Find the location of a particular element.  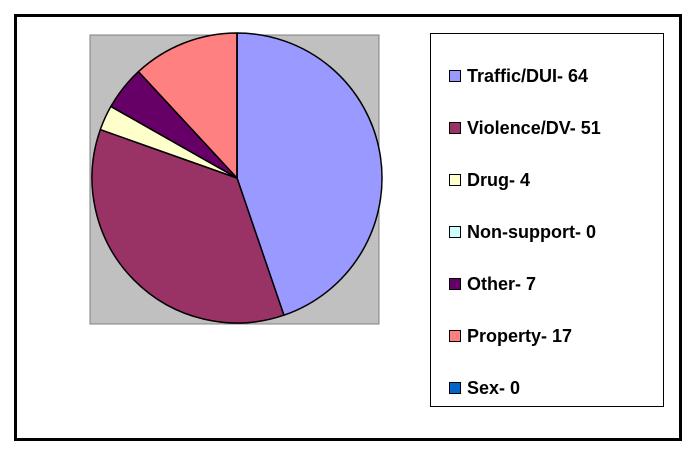

legend-label-other: Other- 7 is located at coordinates (502, 284).